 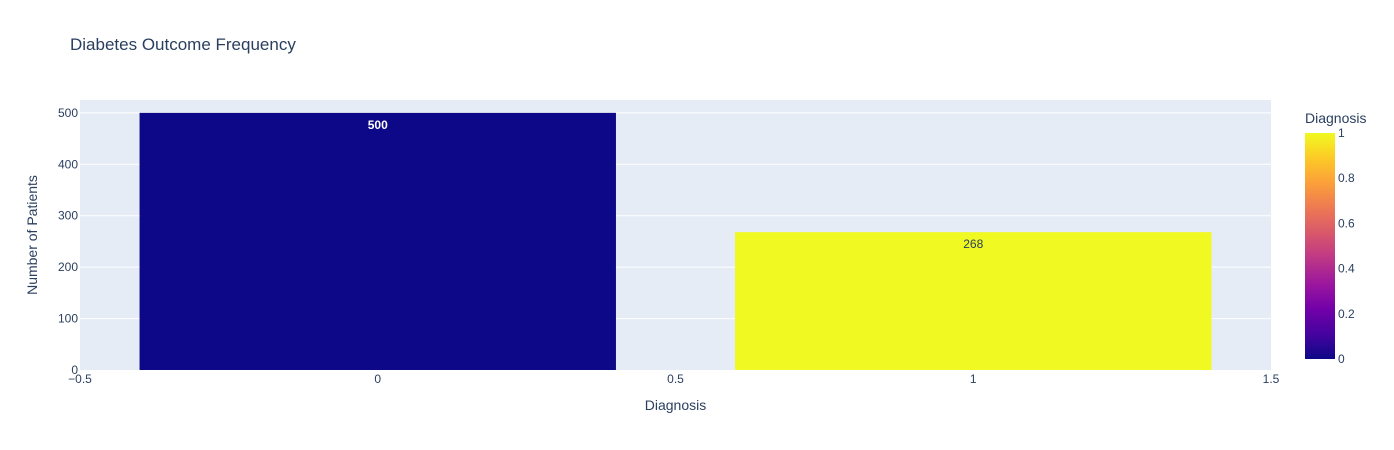 What do you see at coordinates (1320, 246) in the screenshot?
I see `colorbar-gradient` at bounding box center [1320, 246].